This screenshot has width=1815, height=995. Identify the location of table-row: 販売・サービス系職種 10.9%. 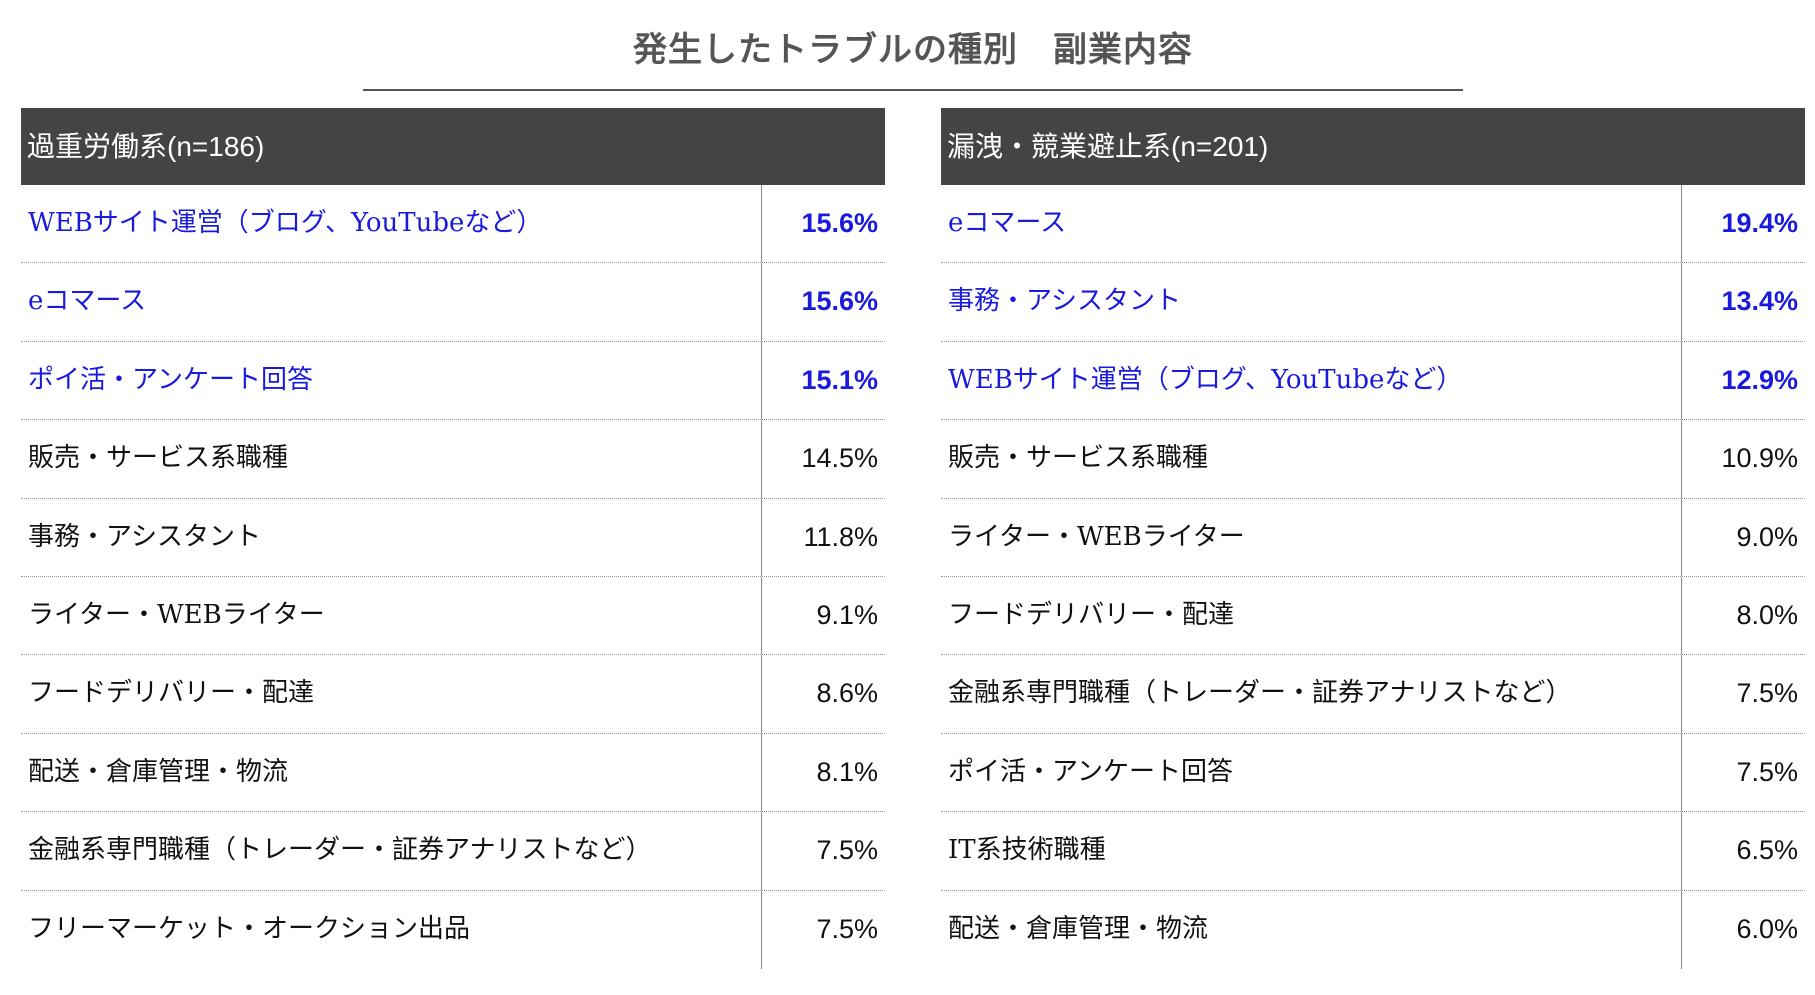
(1373, 459).